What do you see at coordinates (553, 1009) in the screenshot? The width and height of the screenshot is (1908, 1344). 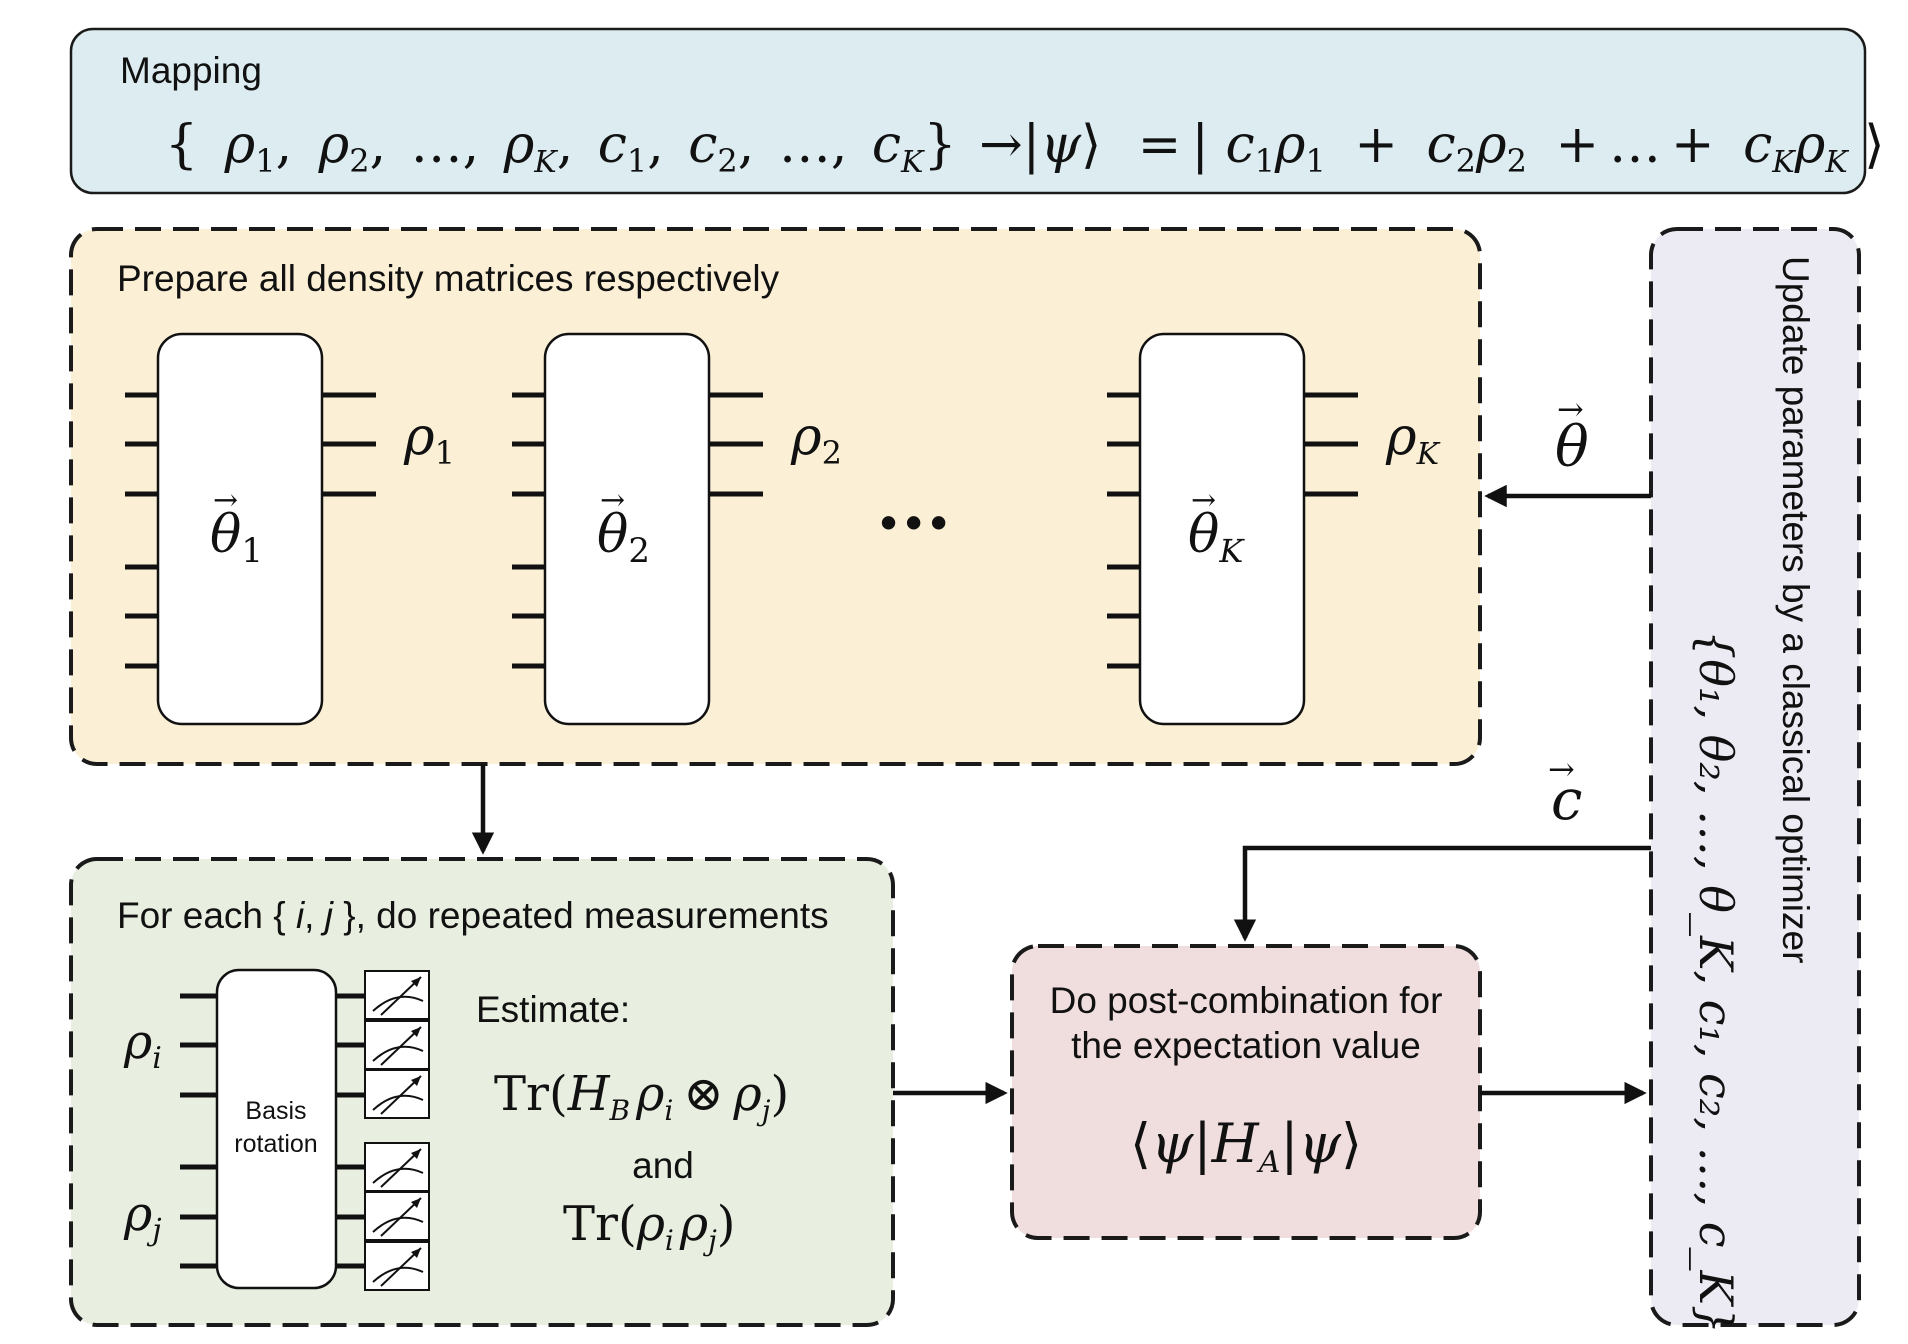 I see `estimate-label: Estimate:` at bounding box center [553, 1009].